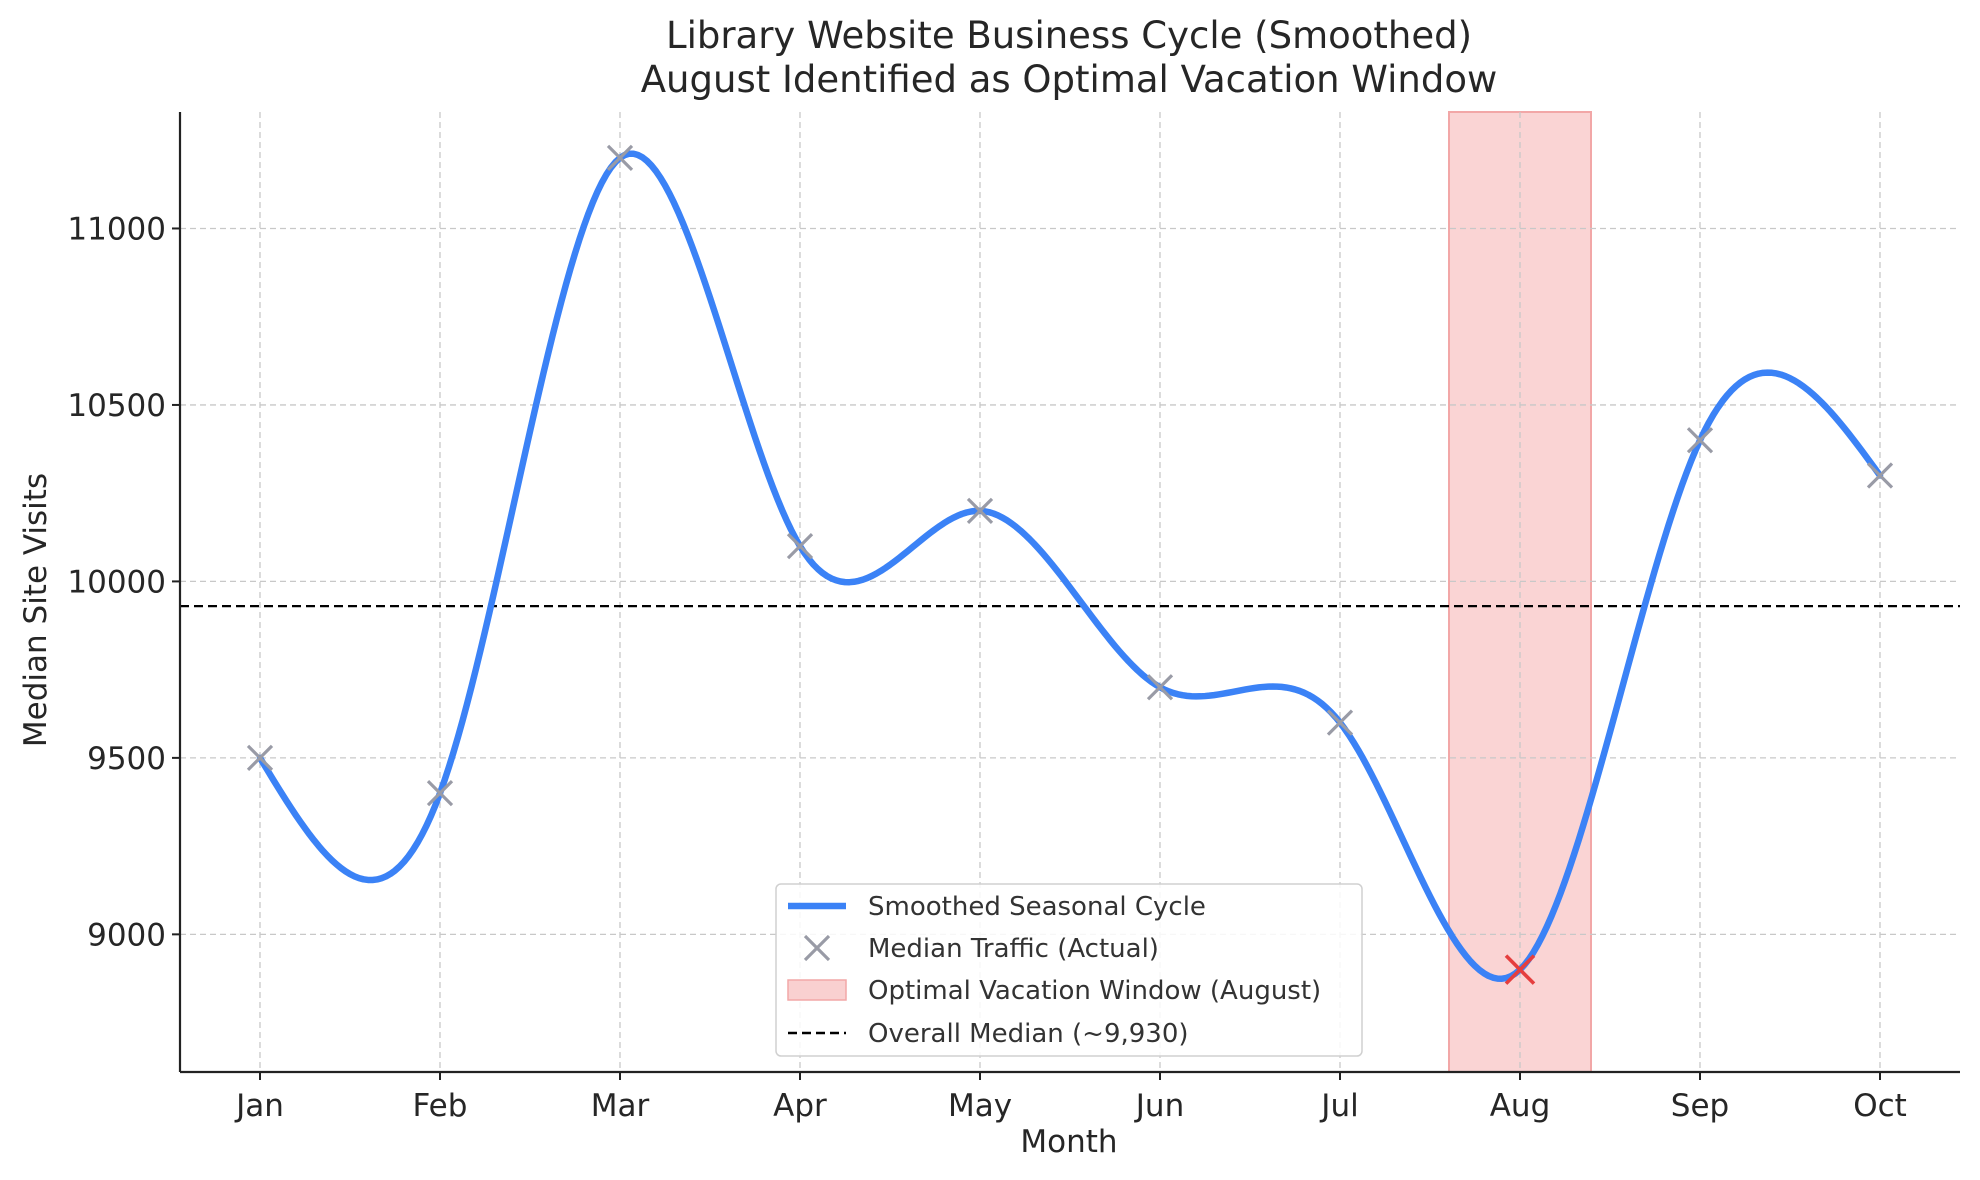 This screenshot has width=1980, height=1180. What do you see at coordinates (800, 1106) in the screenshot?
I see `x-tick-label: Apr` at bounding box center [800, 1106].